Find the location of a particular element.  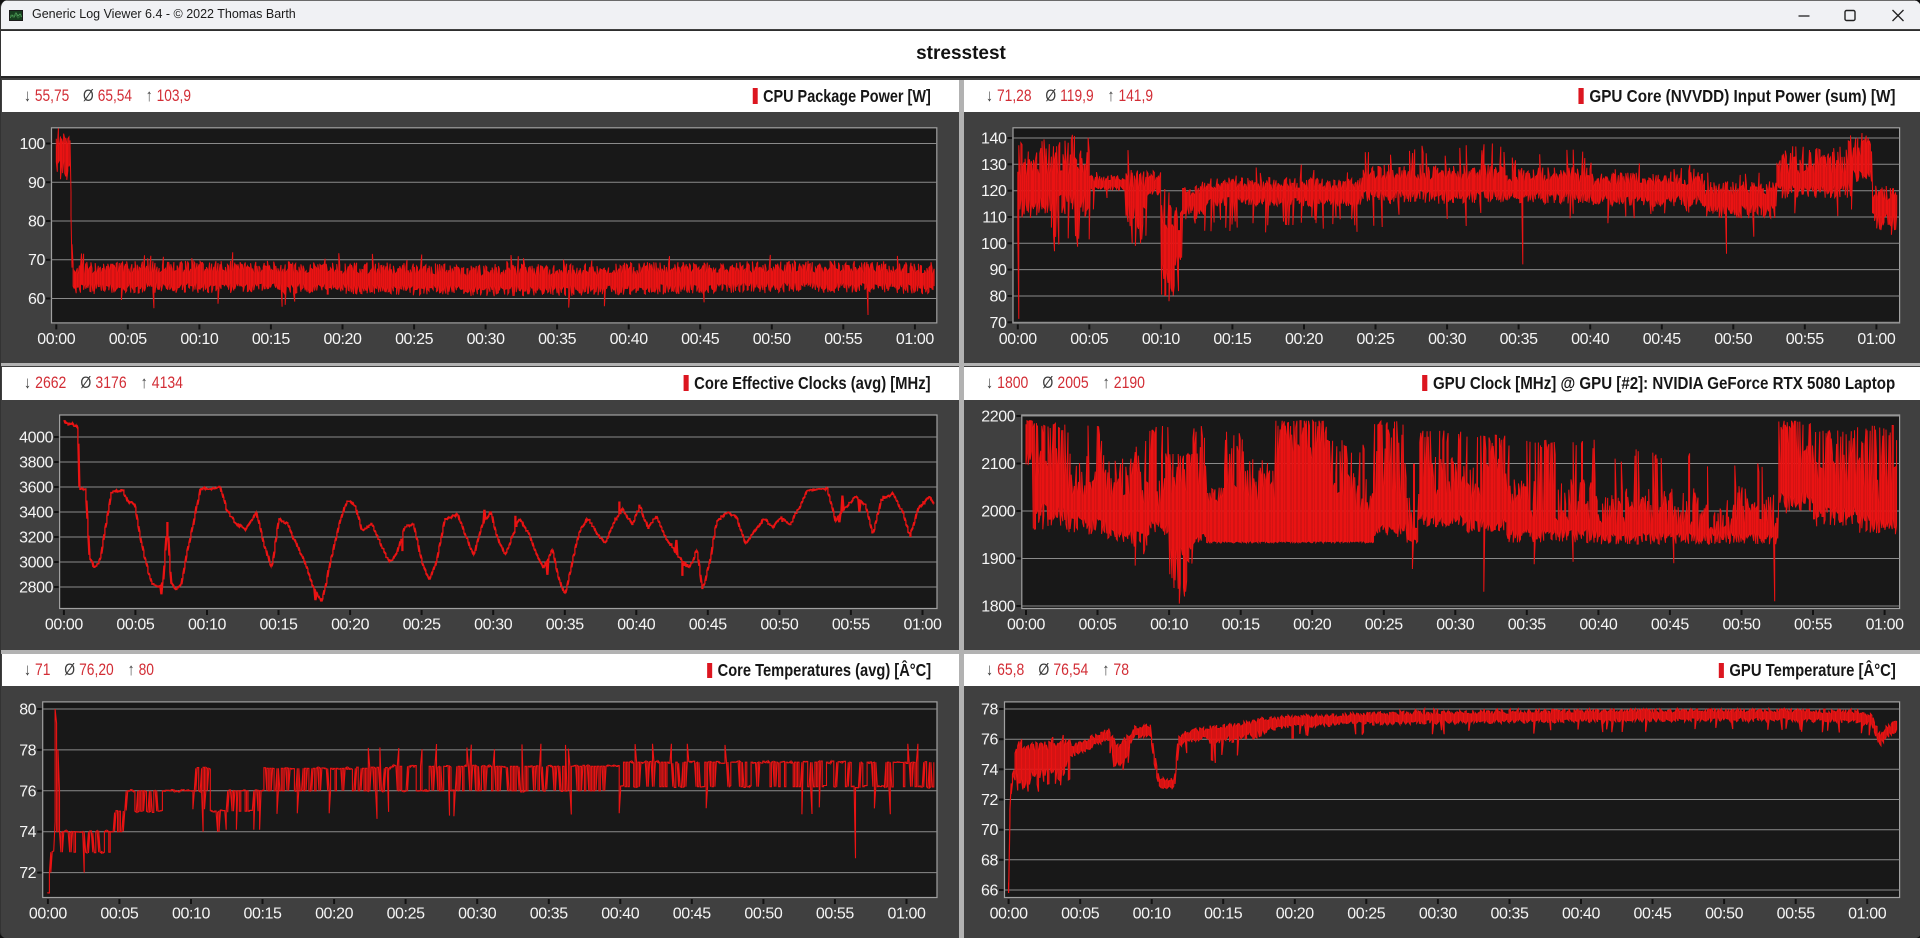

svg-text: 1900 is located at coordinates (998, 559).